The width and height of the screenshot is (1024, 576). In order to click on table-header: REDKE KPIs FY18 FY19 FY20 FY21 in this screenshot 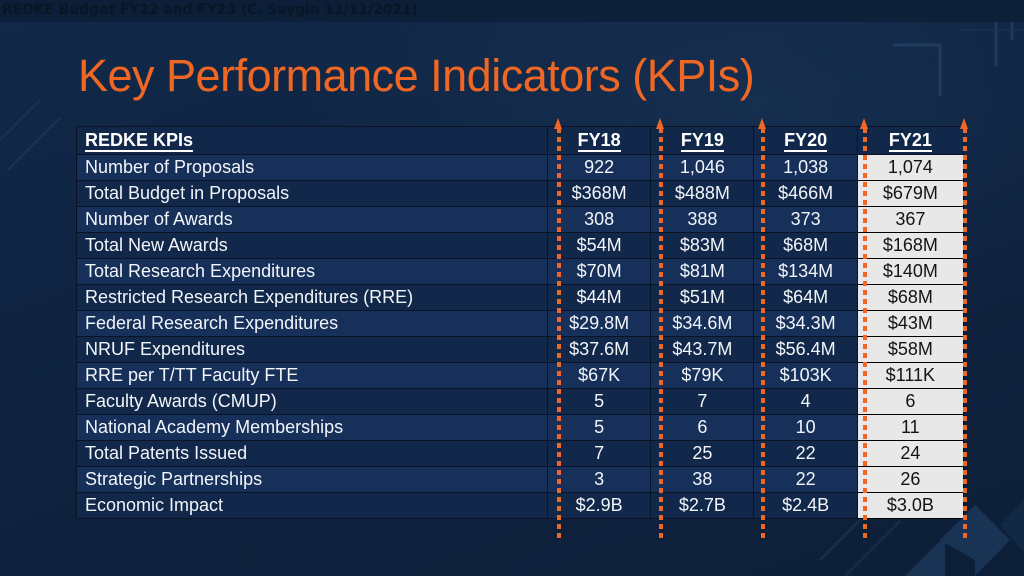, I will do `click(520, 140)`.